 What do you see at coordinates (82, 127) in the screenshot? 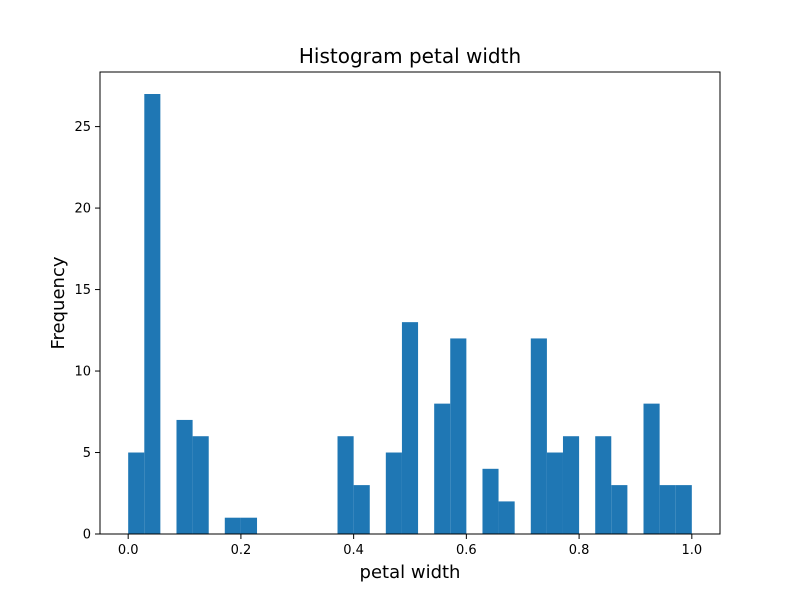
I see `y-tick-label: 25` at bounding box center [82, 127].